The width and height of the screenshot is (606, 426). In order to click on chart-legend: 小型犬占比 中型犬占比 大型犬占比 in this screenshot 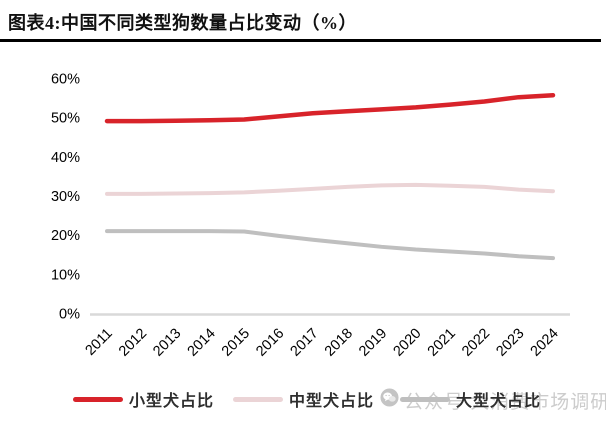, I will do `click(303, 399)`.